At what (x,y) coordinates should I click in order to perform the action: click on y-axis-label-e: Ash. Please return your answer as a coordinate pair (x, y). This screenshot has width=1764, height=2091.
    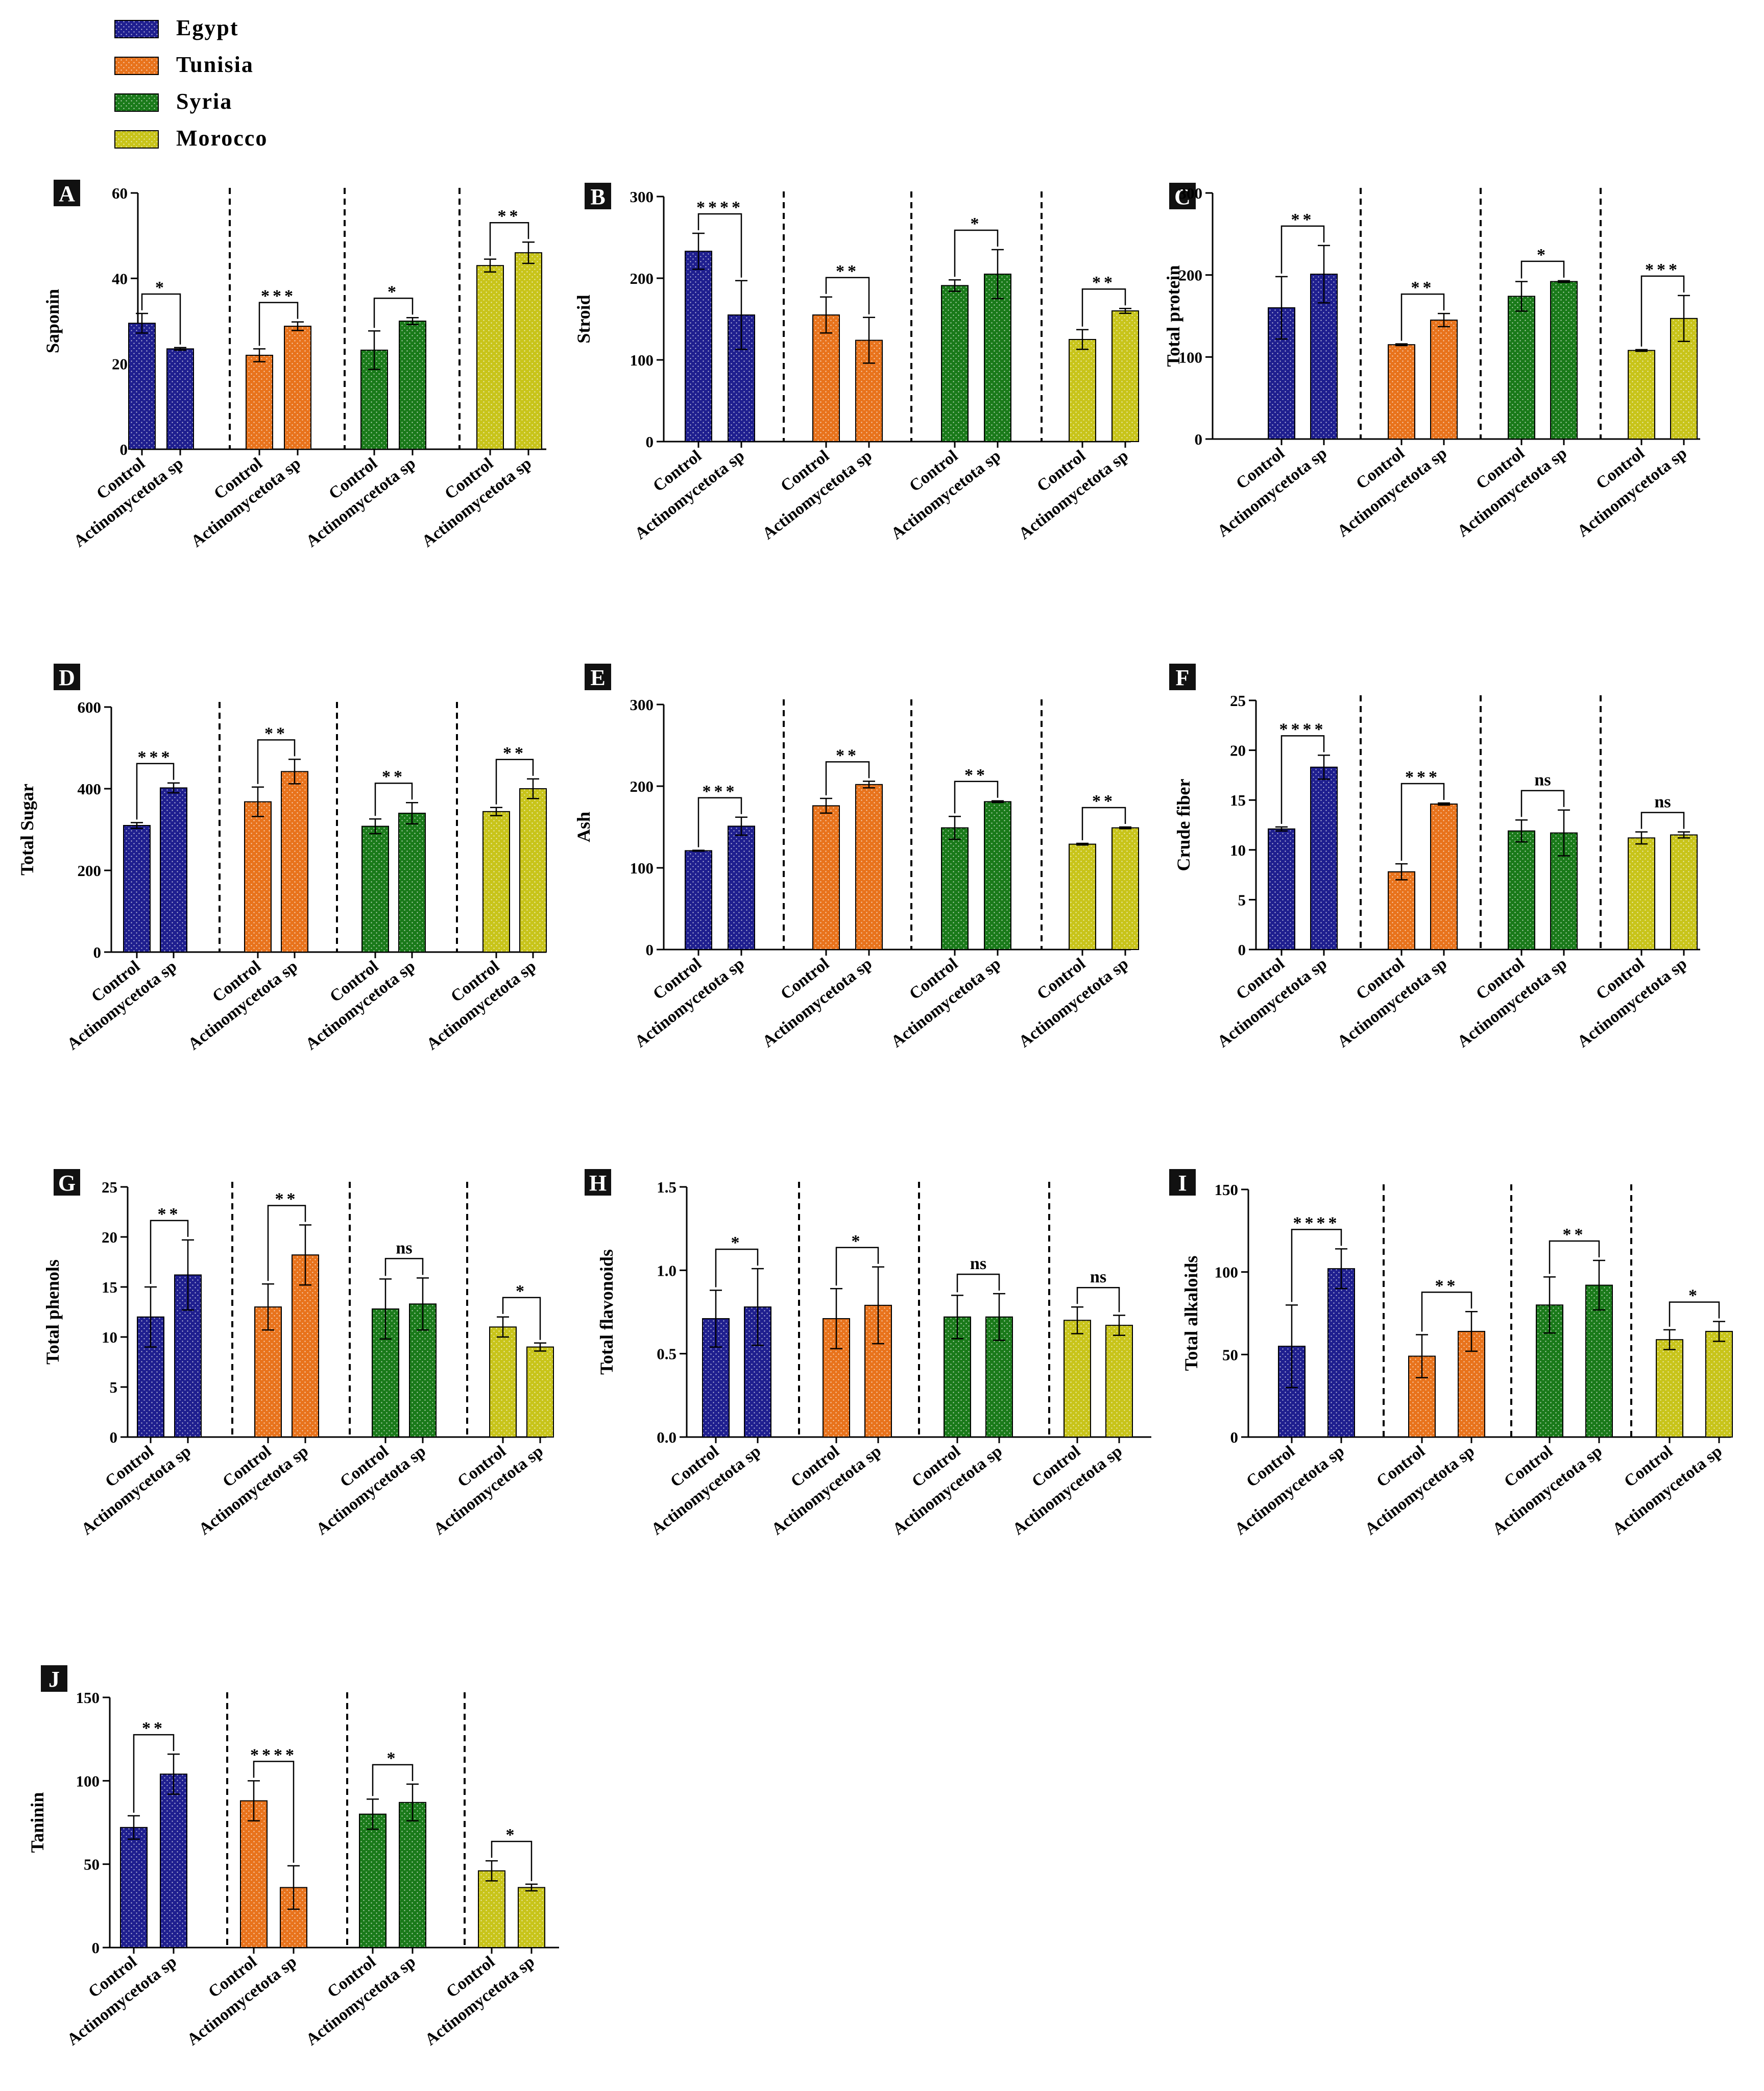
    Looking at the image, I should click on (583, 827).